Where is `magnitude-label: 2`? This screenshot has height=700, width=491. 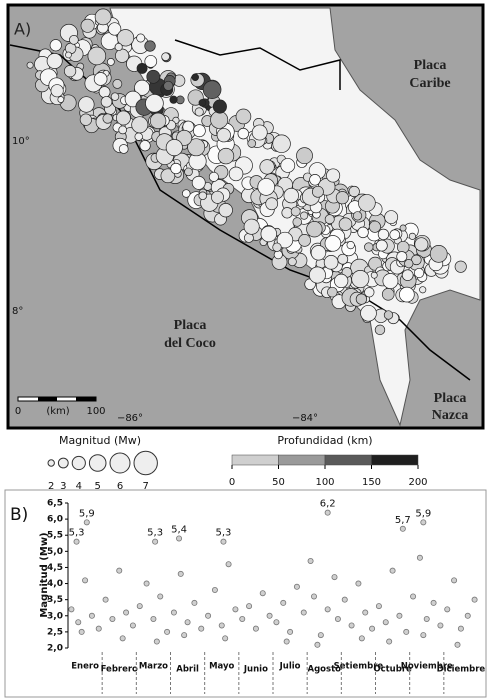
magnitude-label: 2 is located at coordinates (51, 486).